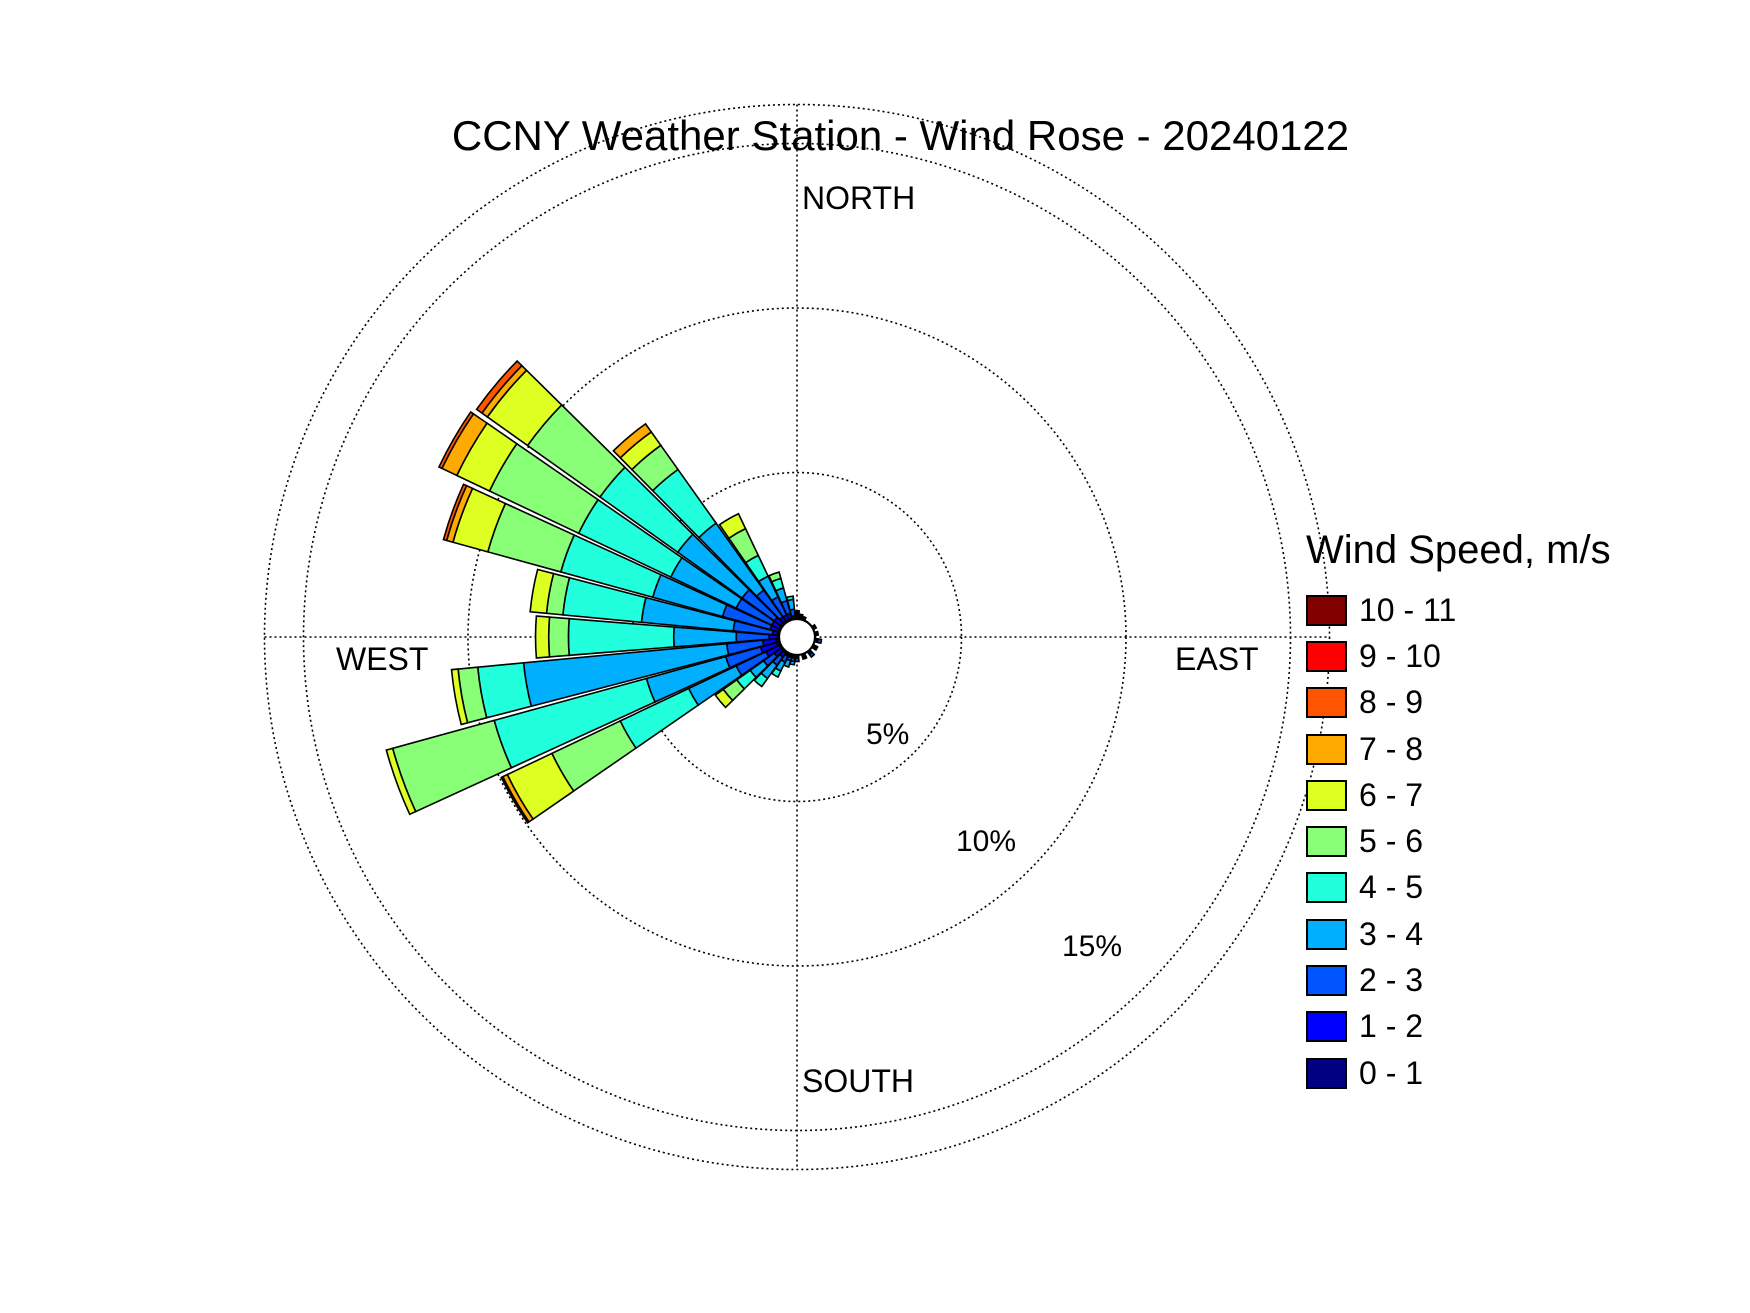 The width and height of the screenshot is (1750, 1313). Describe the element at coordinates (1391, 748) in the screenshot. I see `legend-label: 7 - 8` at that location.